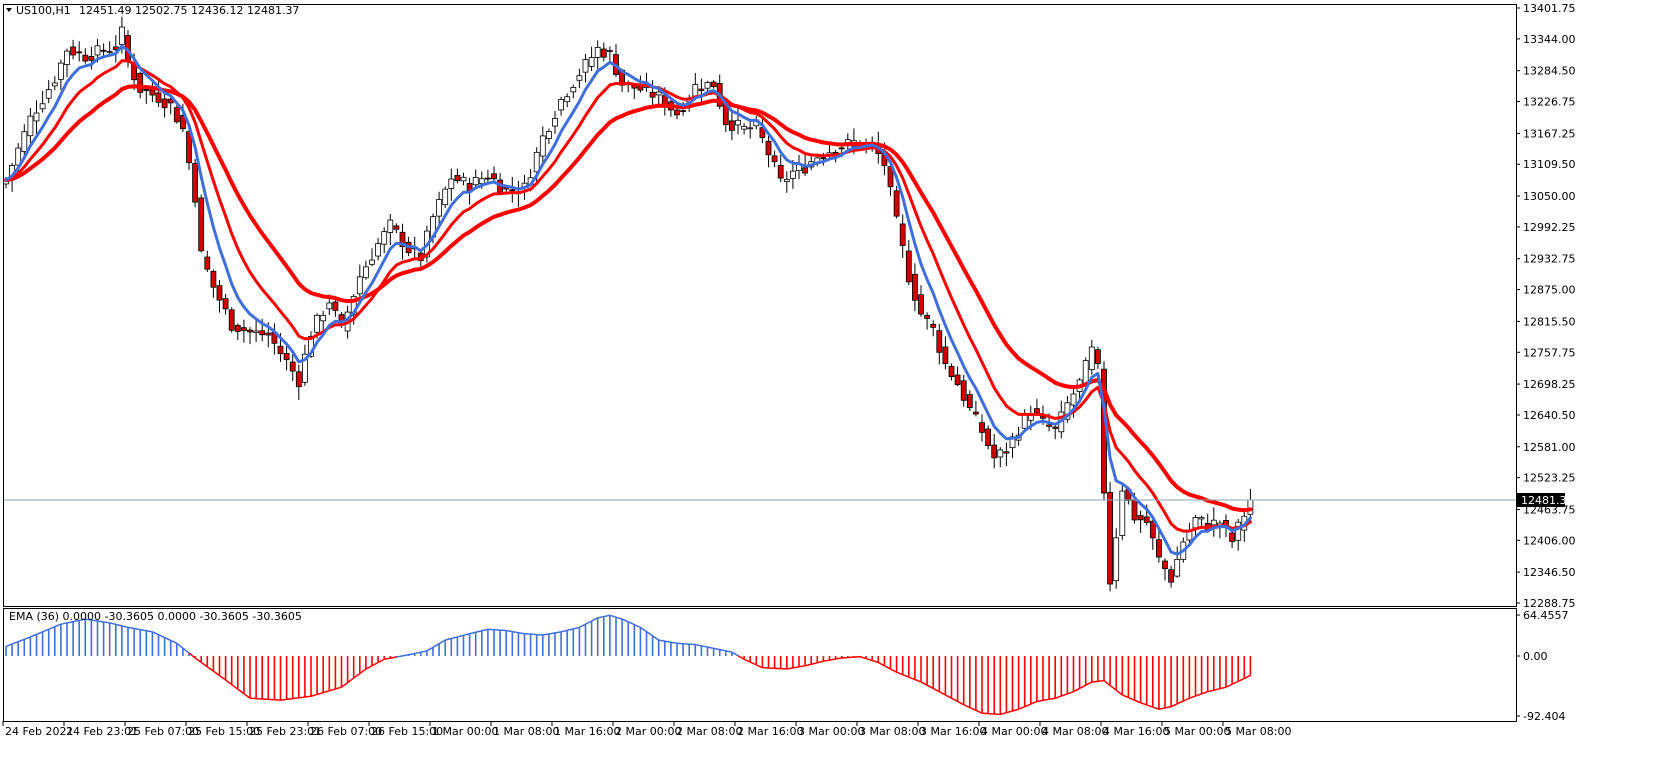  I want to click on oscillator-plot-frame, so click(760, 665).